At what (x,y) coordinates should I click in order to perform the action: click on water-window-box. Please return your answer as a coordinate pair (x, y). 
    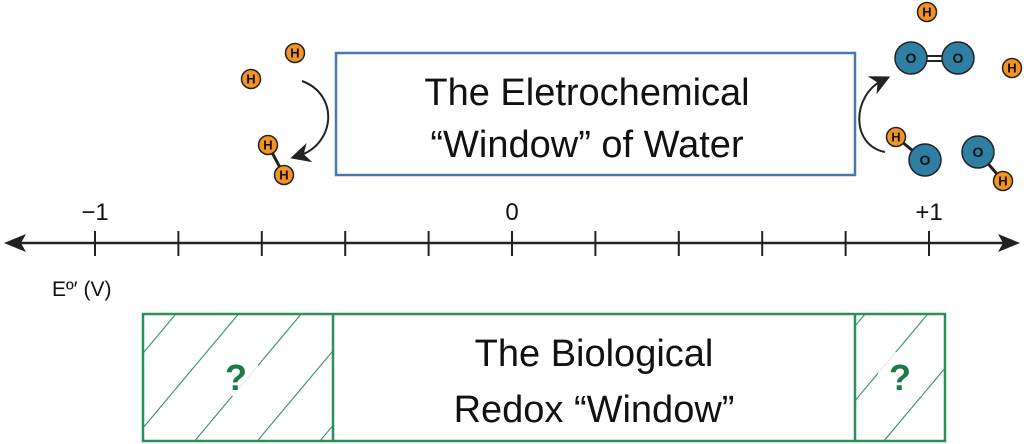
    Looking at the image, I should click on (595, 114).